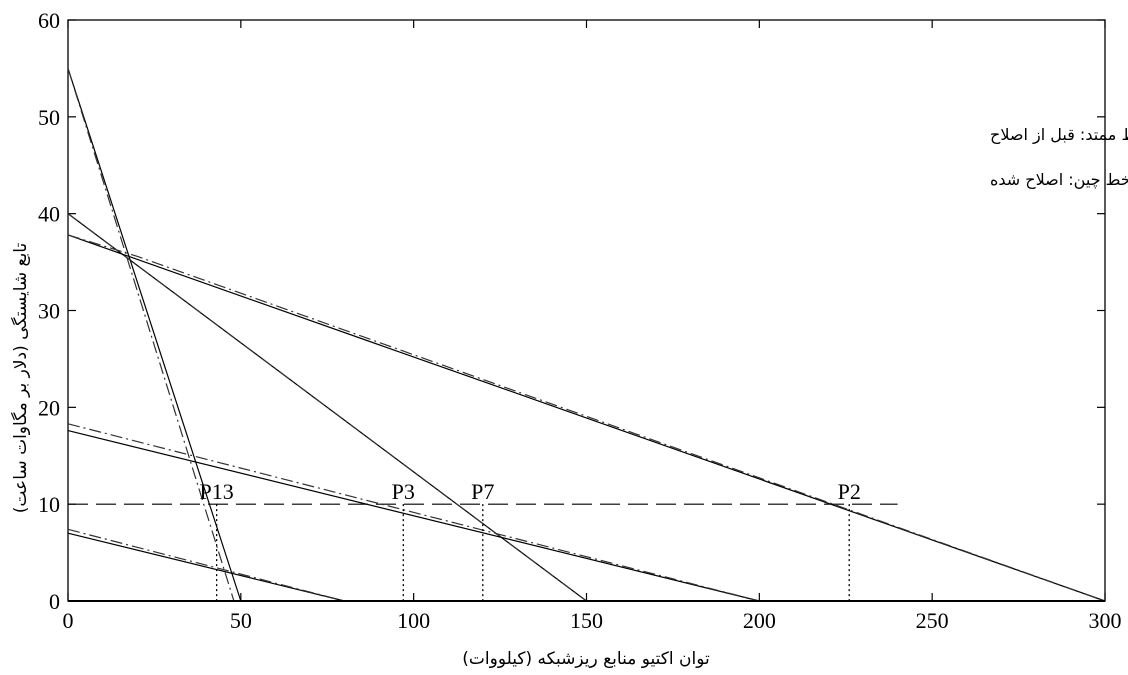  Describe the element at coordinates (54, 601) in the screenshot. I see `y-tick-label: 0` at that location.